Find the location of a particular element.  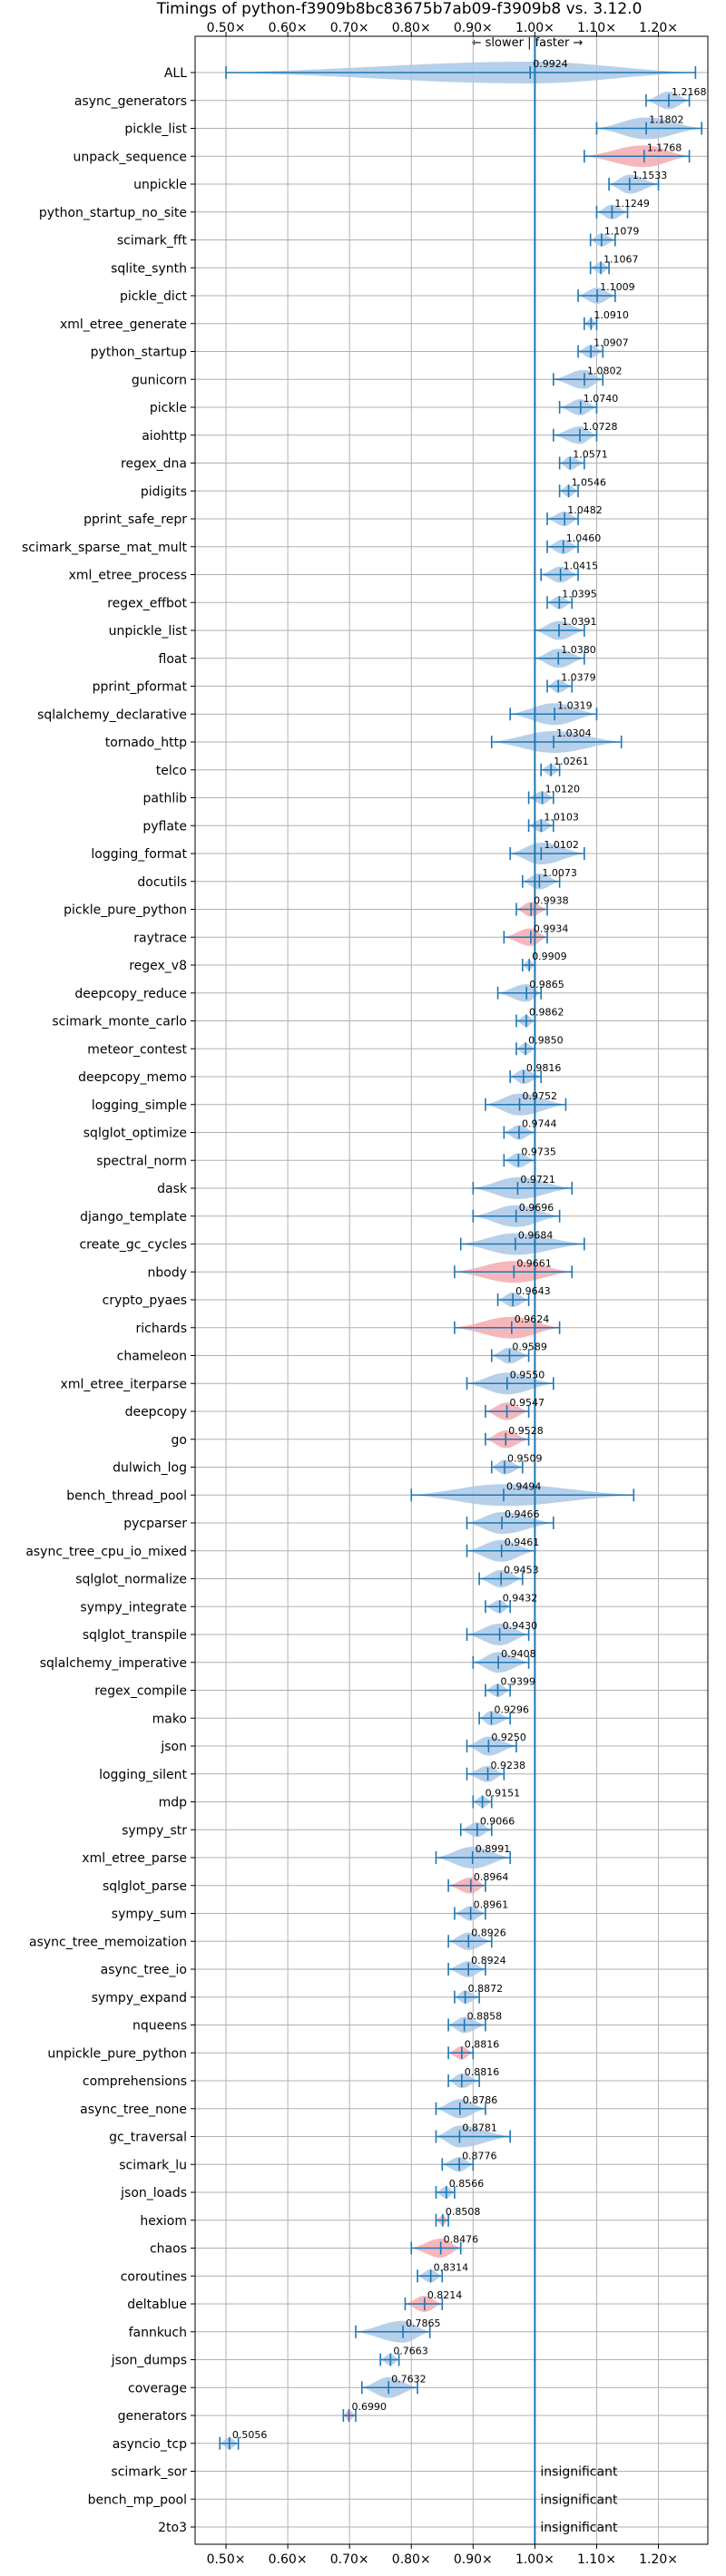

median-value-label: 0.9399 is located at coordinates (517, 1682).